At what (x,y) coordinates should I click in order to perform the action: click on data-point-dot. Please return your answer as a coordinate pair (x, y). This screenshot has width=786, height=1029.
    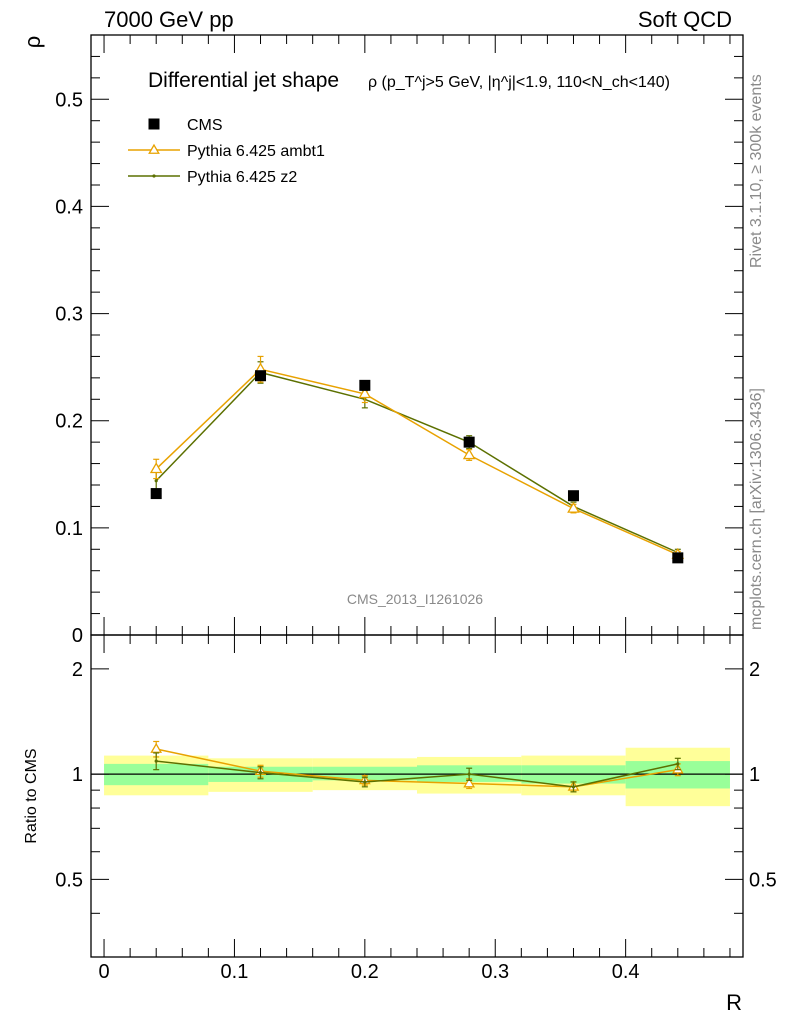
    Looking at the image, I should click on (156, 481).